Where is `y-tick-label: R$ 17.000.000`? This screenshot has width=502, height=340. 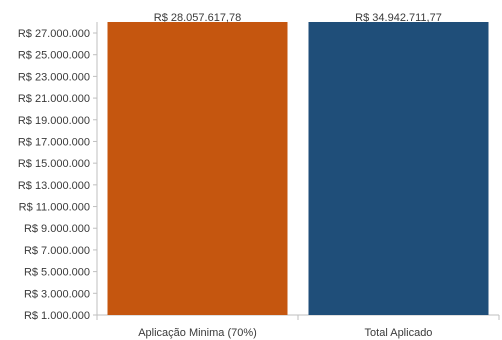 y-tick-label: R$ 17.000.000 is located at coordinates (54, 142).